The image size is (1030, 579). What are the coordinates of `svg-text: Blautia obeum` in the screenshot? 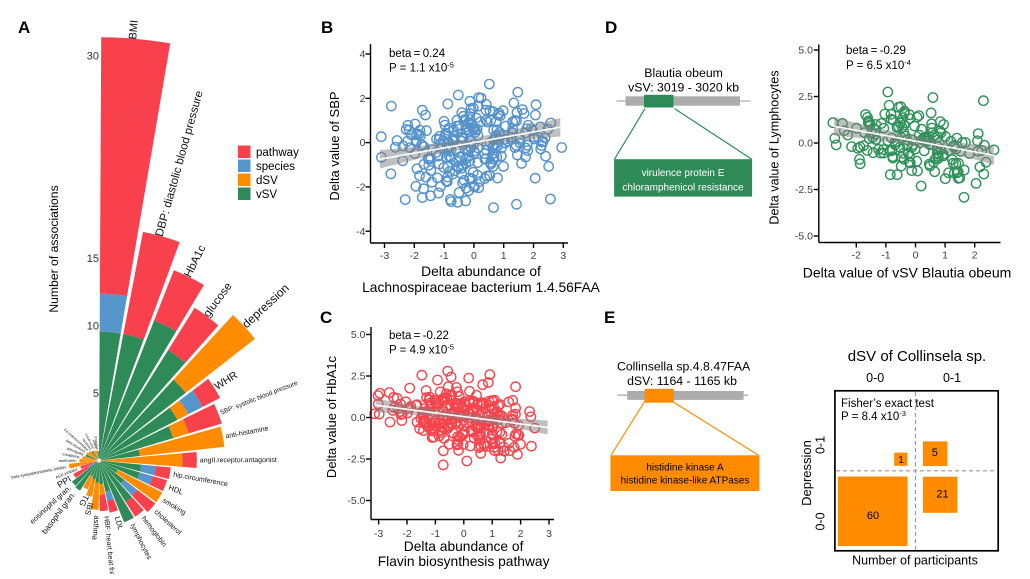 It's located at (683, 73).